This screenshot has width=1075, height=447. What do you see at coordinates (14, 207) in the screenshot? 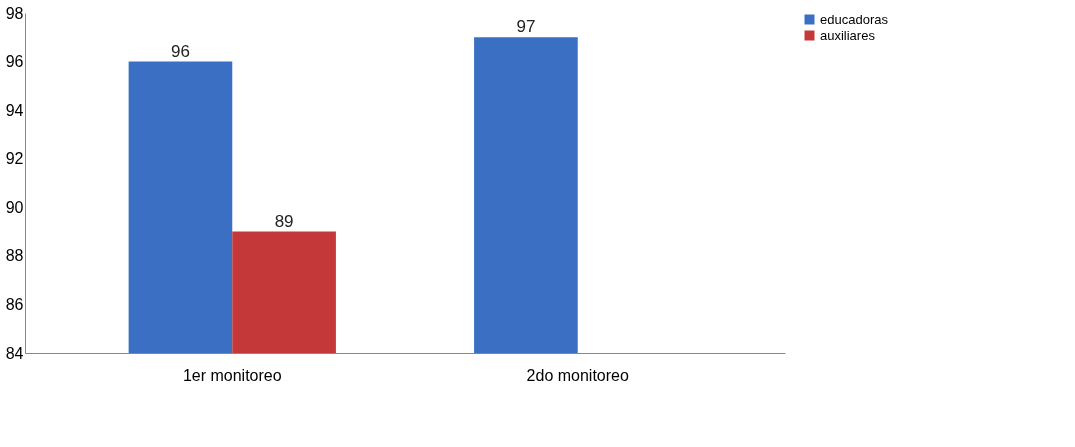
I see `y-tick-label: 90` at bounding box center [14, 207].